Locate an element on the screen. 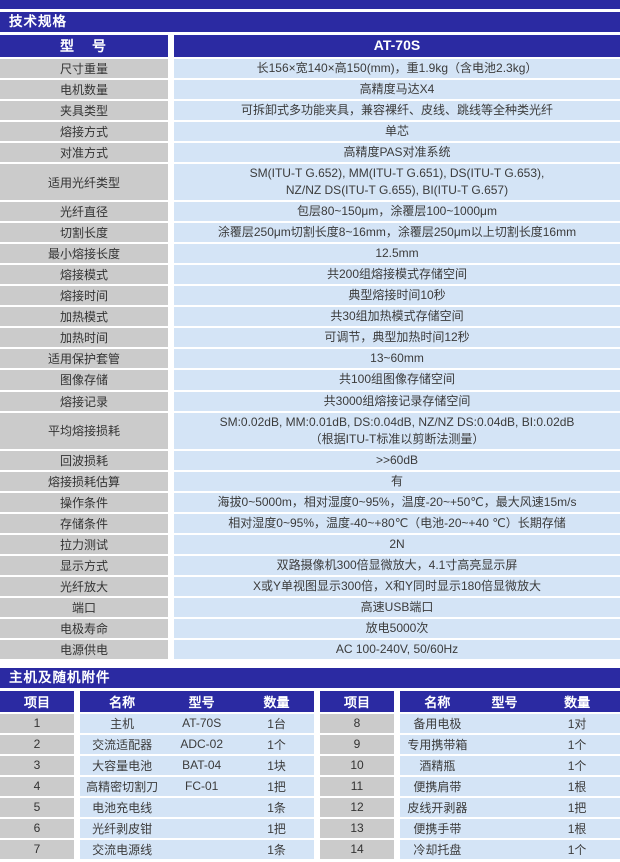 Image resolution: width=620 pixels, height=862 pixels. spec-row: 熔接损耗估算 有 is located at coordinates (310, 481).